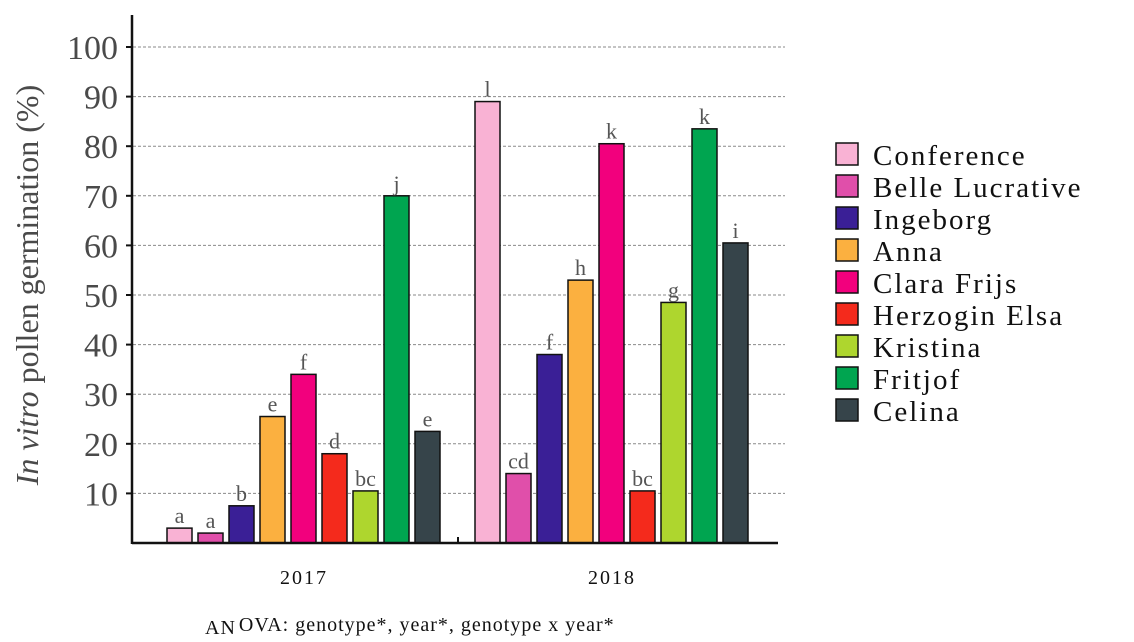  I want to click on x-category-label: 2017, so click(304, 578).